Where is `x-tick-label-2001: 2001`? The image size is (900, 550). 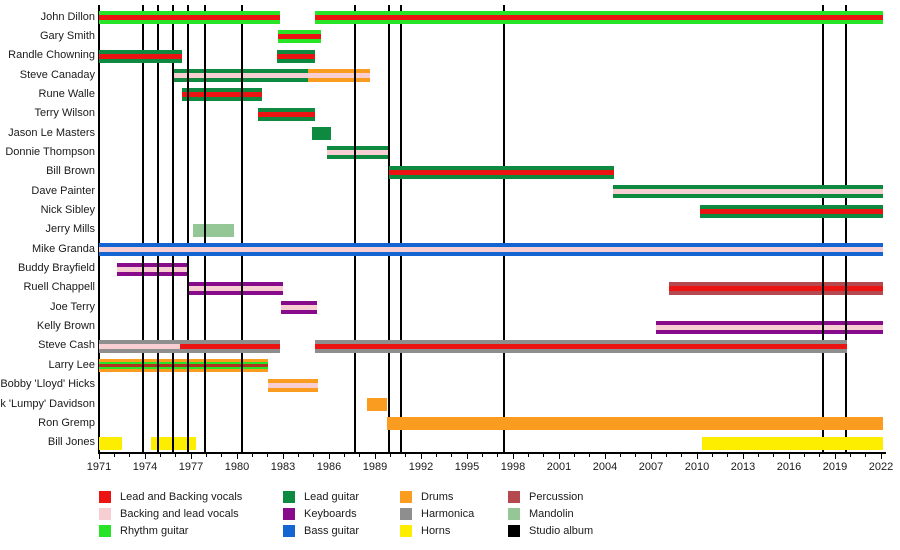 x-tick-label-2001: 2001 is located at coordinates (559, 467).